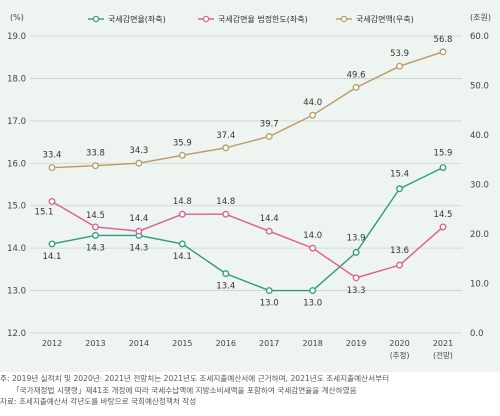  What do you see at coordinates (479, 136) in the screenshot?
I see `right-axis-tick-label: 40.0` at bounding box center [479, 136].